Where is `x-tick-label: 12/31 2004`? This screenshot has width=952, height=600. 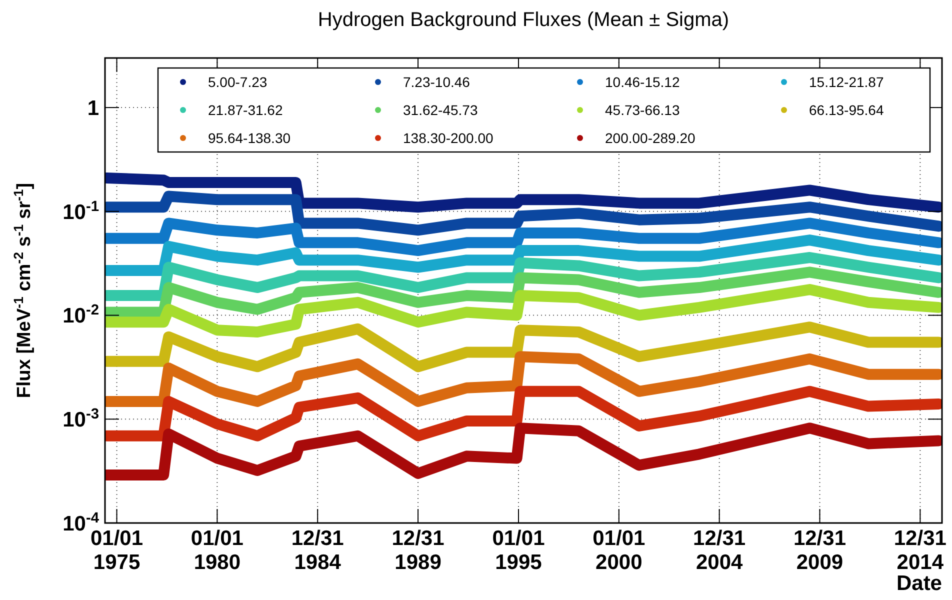 x-tick-label: 12/31 2004 is located at coordinates (719, 550).